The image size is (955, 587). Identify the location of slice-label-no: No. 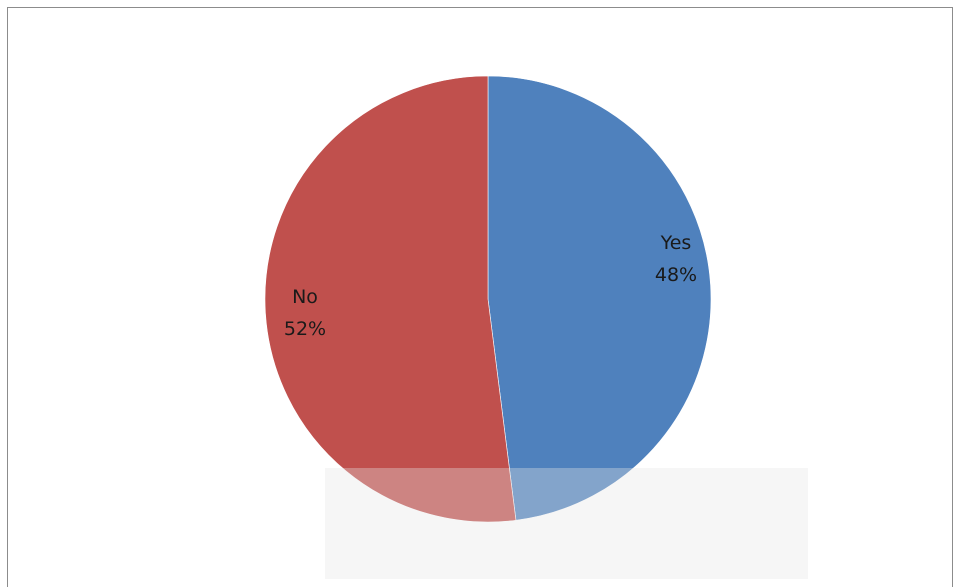
(305, 297).